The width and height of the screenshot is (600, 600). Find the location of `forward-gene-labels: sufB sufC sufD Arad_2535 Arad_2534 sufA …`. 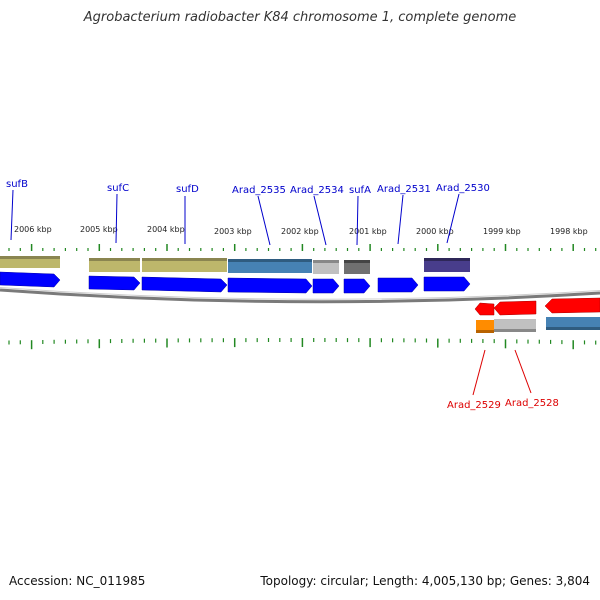

forward-gene-labels: sufB sufC sufD Arad_2535 Arad_2534 sufA … is located at coordinates (248, 187).